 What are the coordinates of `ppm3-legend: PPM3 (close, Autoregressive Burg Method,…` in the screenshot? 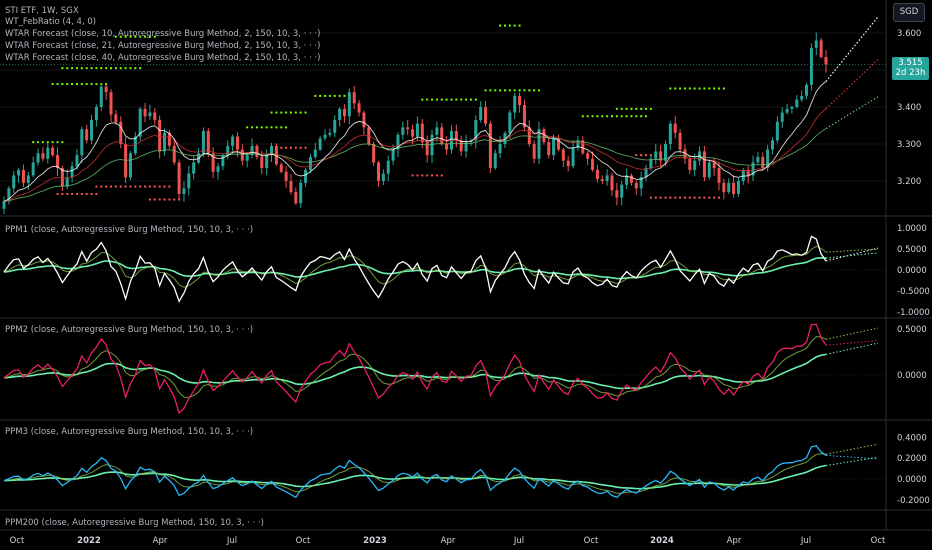 It's located at (129, 432).